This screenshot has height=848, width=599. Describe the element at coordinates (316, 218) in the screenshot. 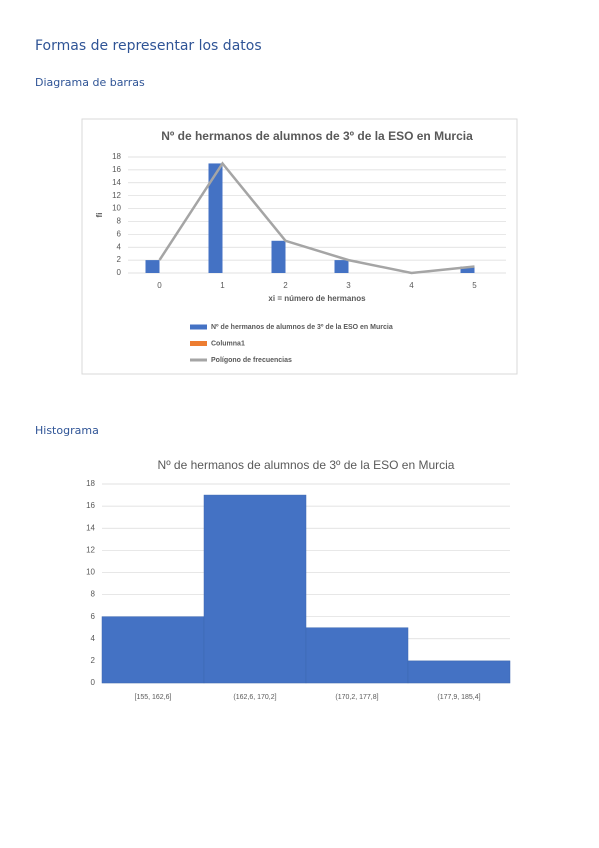

I see `frequency-polygon` at that location.